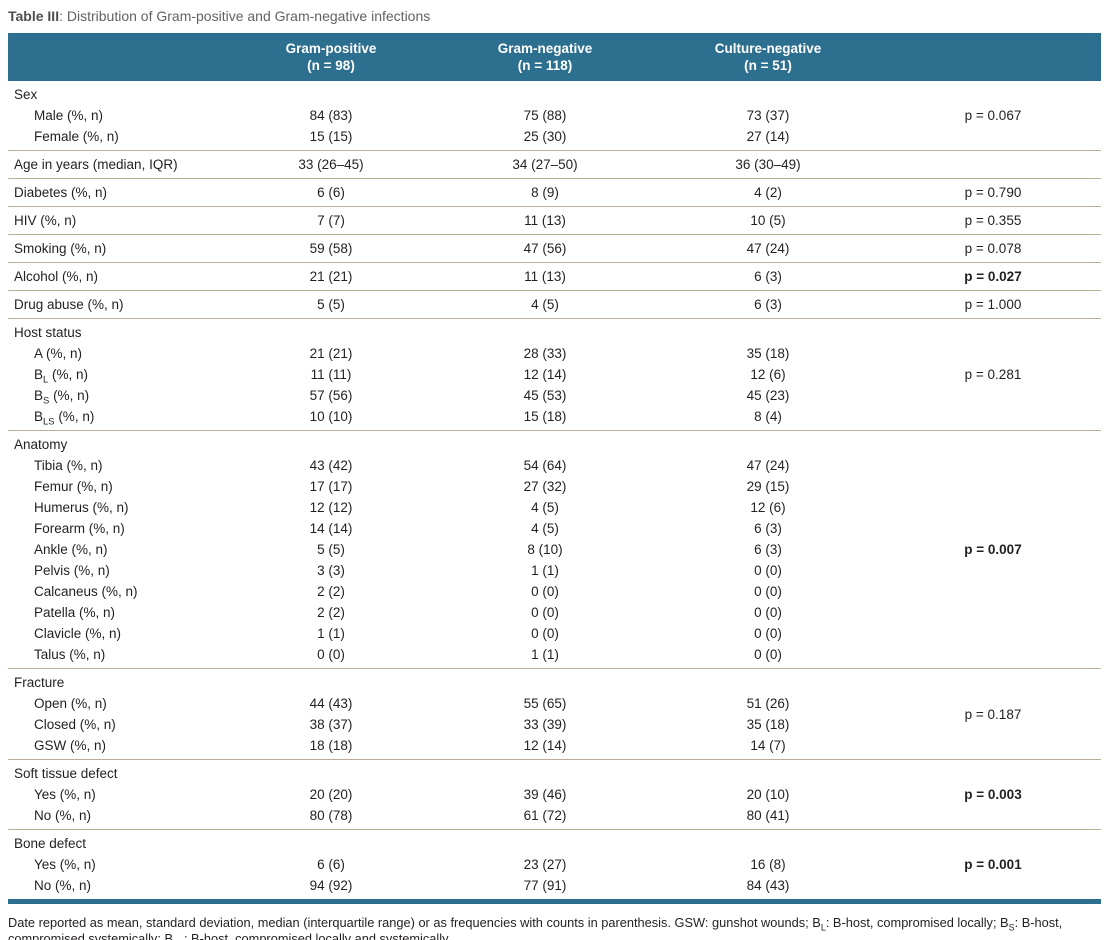  I want to click on header-cell-culture-negative: Culture-negative (n = 51), so click(768, 57).